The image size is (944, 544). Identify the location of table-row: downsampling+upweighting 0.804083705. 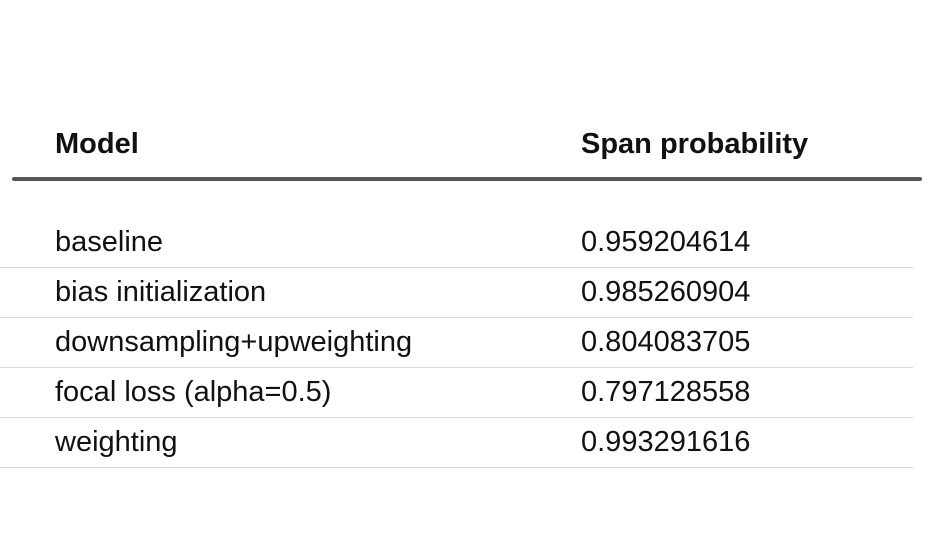
(472, 343).